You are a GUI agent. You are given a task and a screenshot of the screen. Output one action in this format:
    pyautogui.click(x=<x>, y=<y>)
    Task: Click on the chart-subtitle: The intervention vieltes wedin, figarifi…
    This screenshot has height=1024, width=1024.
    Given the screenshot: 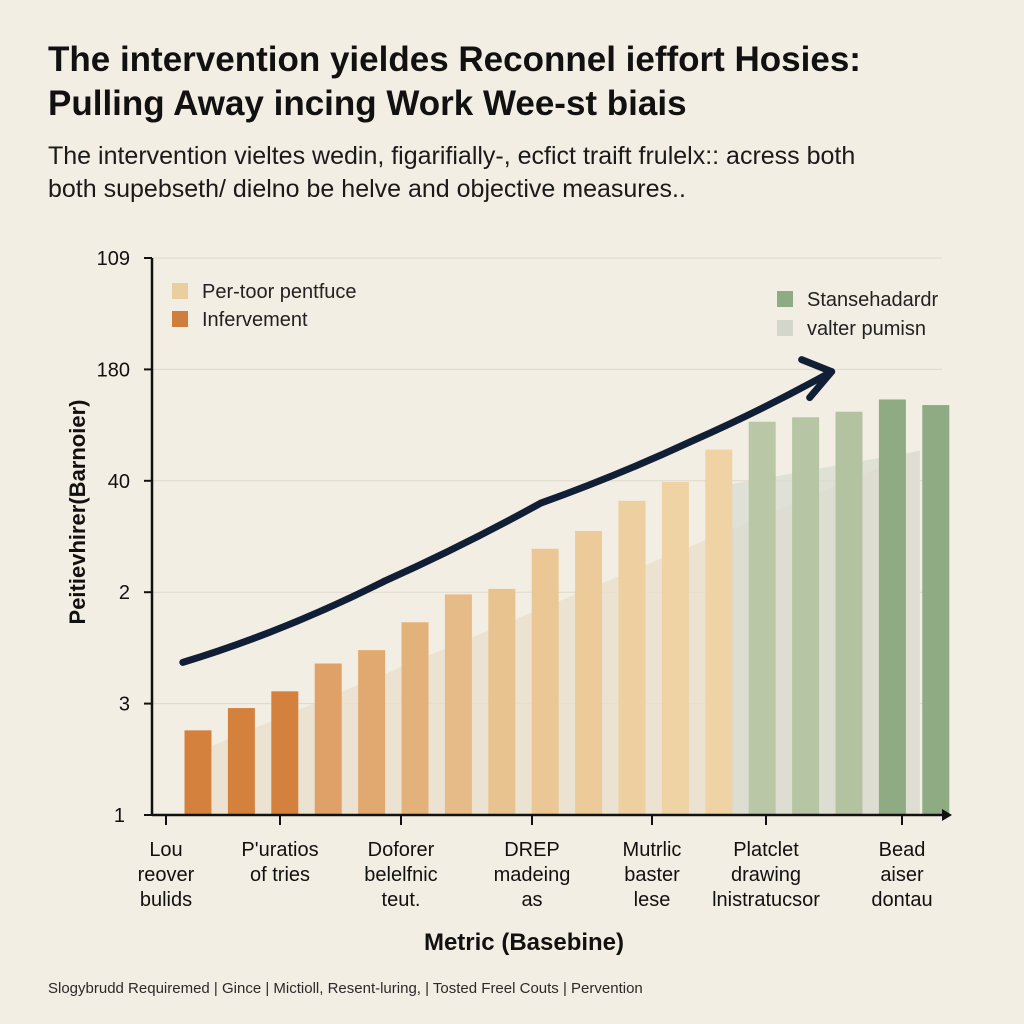 What is the action you would take?
    pyautogui.click(x=518, y=173)
    